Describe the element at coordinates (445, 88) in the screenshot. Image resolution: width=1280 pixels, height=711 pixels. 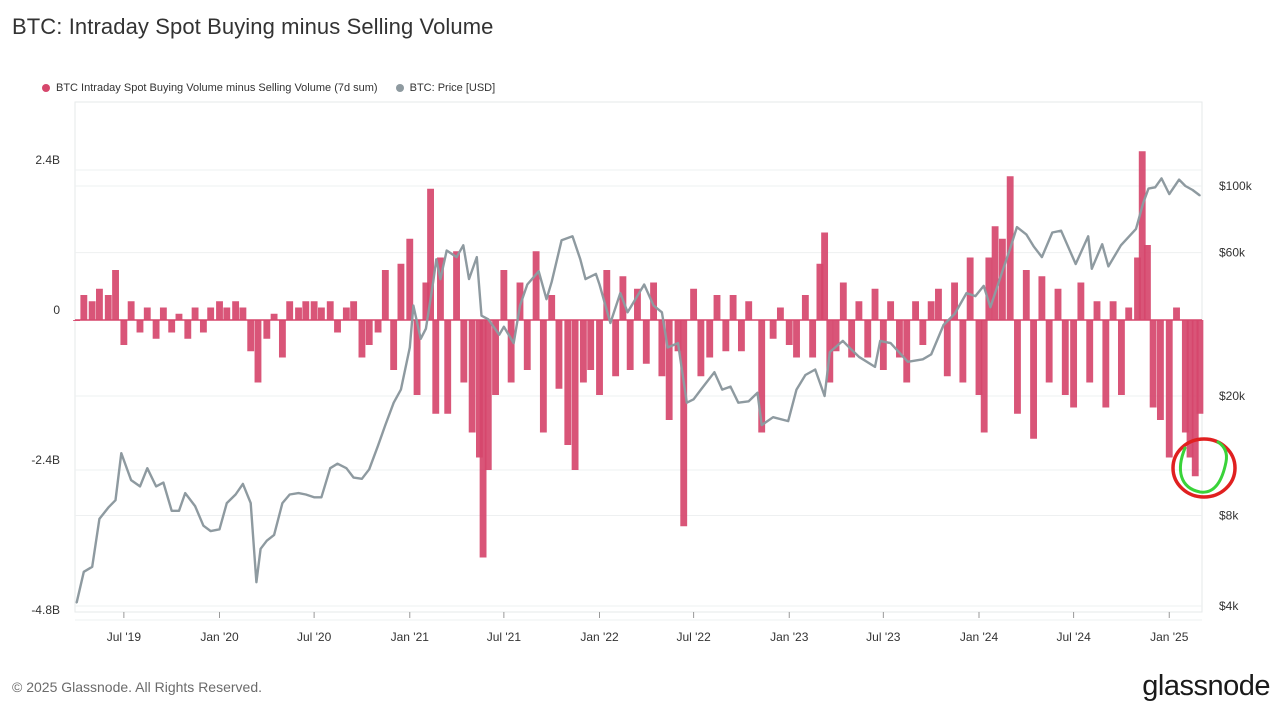
I see `legend-item-price: BTC: Price [USD]` at that location.